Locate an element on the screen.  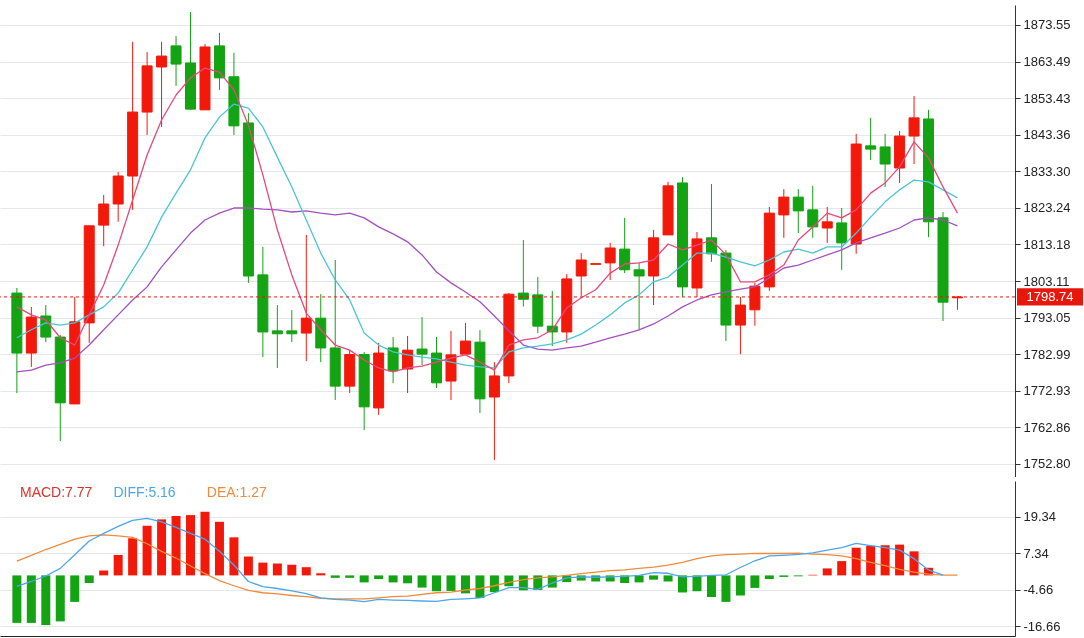
y-tick-label: 1782.99 is located at coordinates (1047, 354).